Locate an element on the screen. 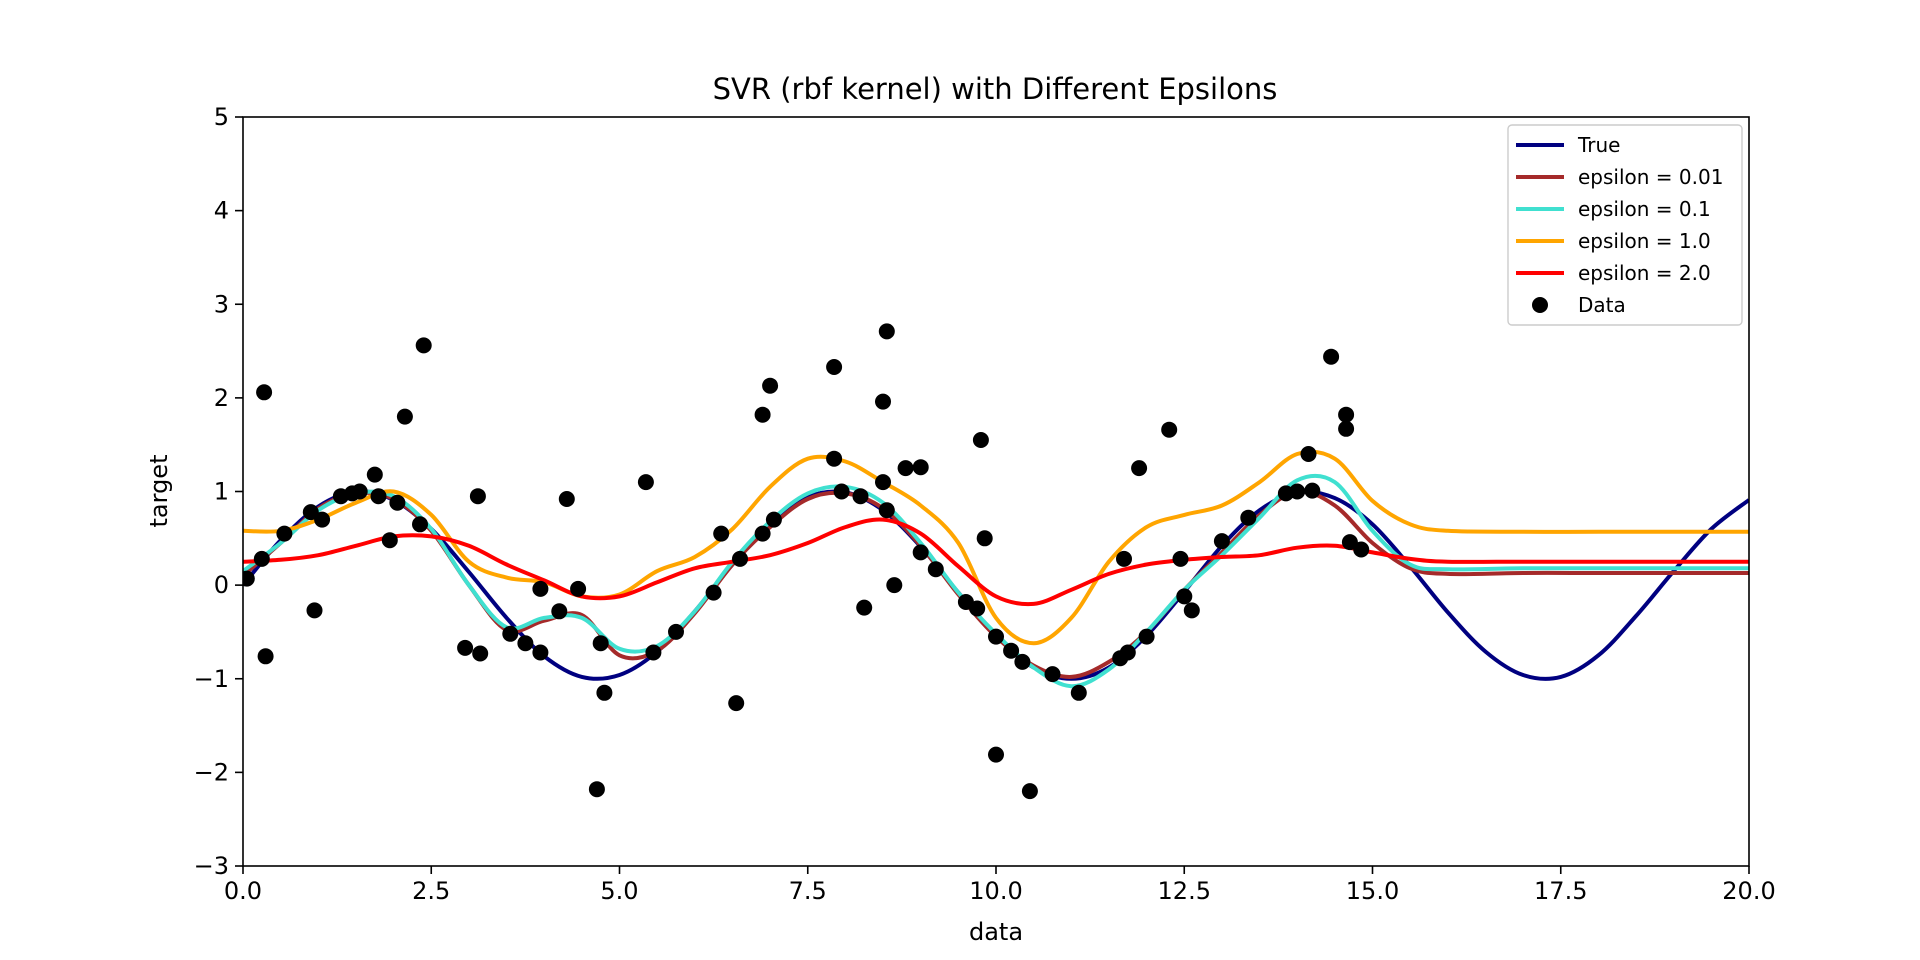 The height and width of the screenshot is (960, 1920). y-tick-label: 5 is located at coordinates (221, 117).